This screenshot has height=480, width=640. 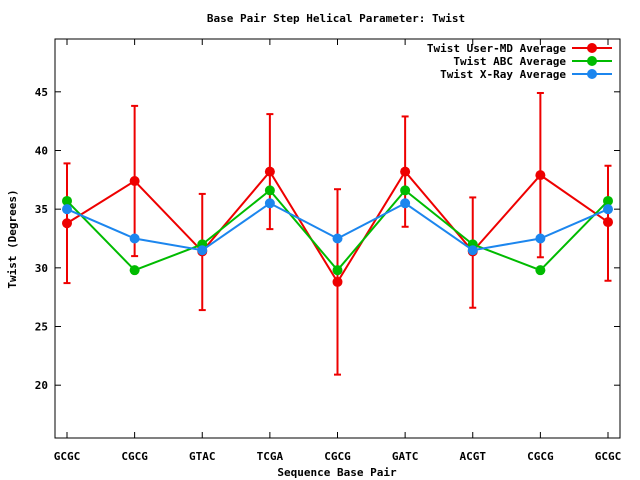 I want to click on y-tick-label: 20, so click(x=41, y=385).